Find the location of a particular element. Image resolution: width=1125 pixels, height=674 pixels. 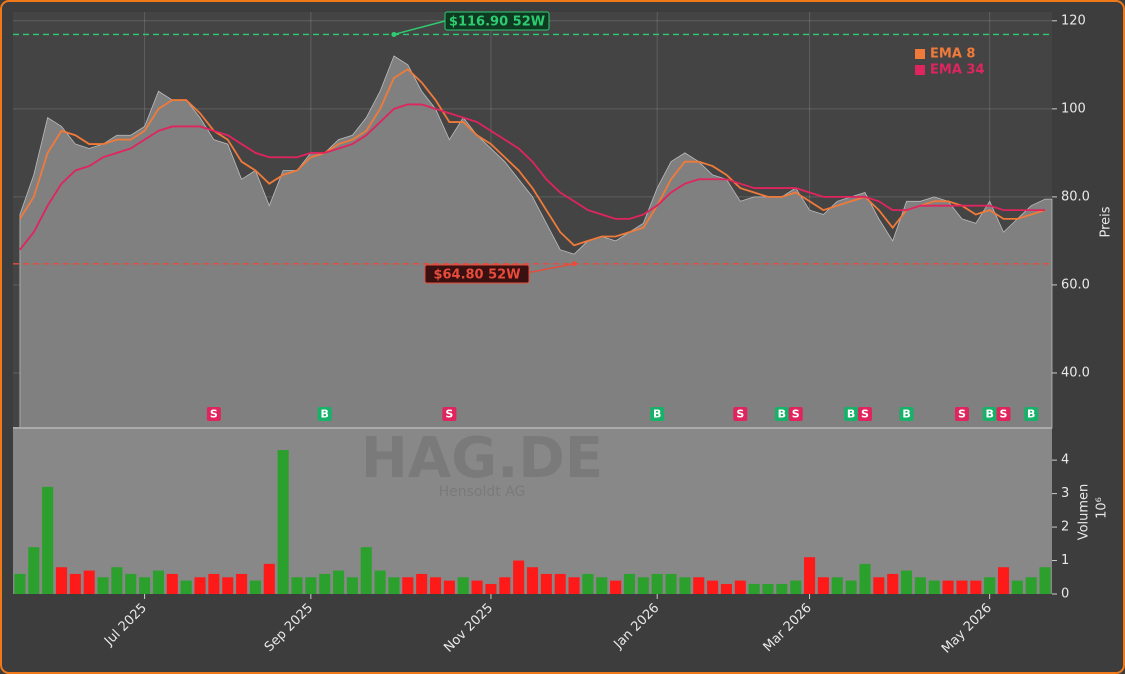

volume-tick-label: 1 is located at coordinates (1065, 560).